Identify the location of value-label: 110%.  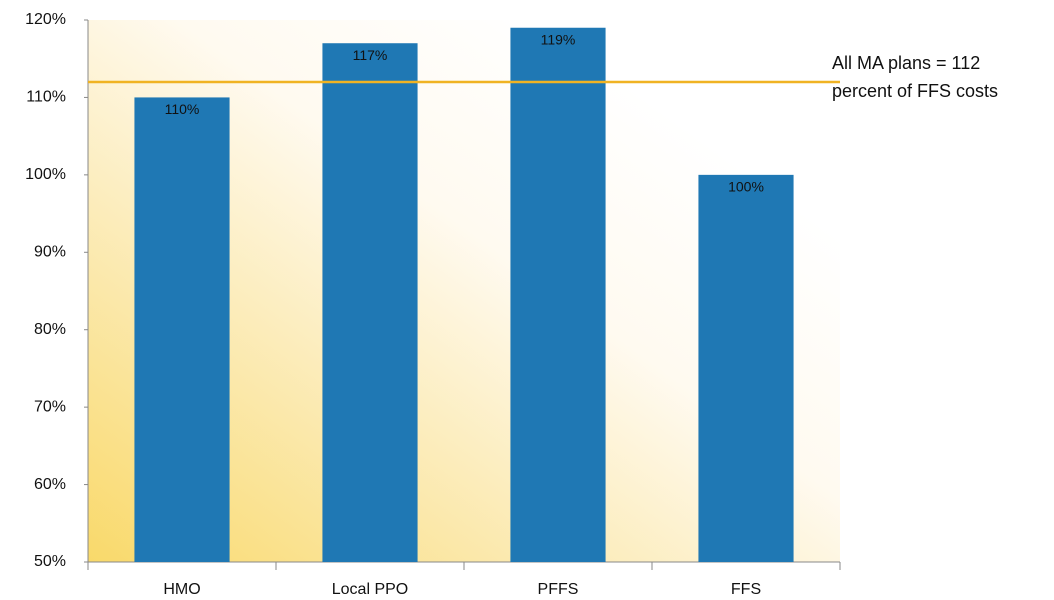
(182, 109).